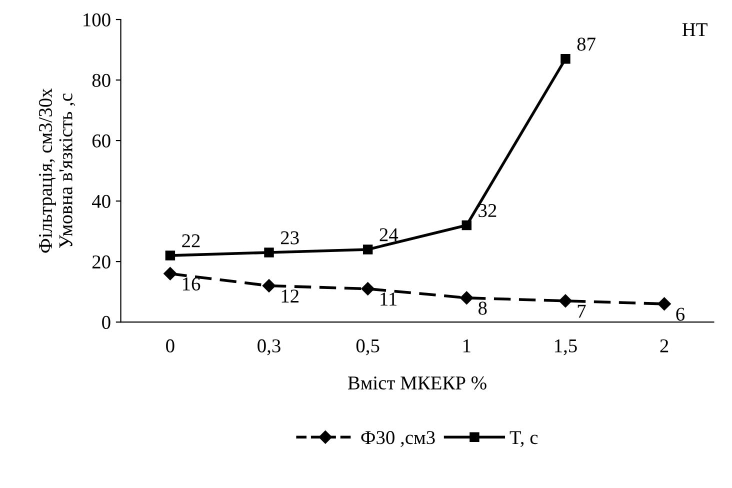  I want to click on data-label: 24, so click(389, 235).